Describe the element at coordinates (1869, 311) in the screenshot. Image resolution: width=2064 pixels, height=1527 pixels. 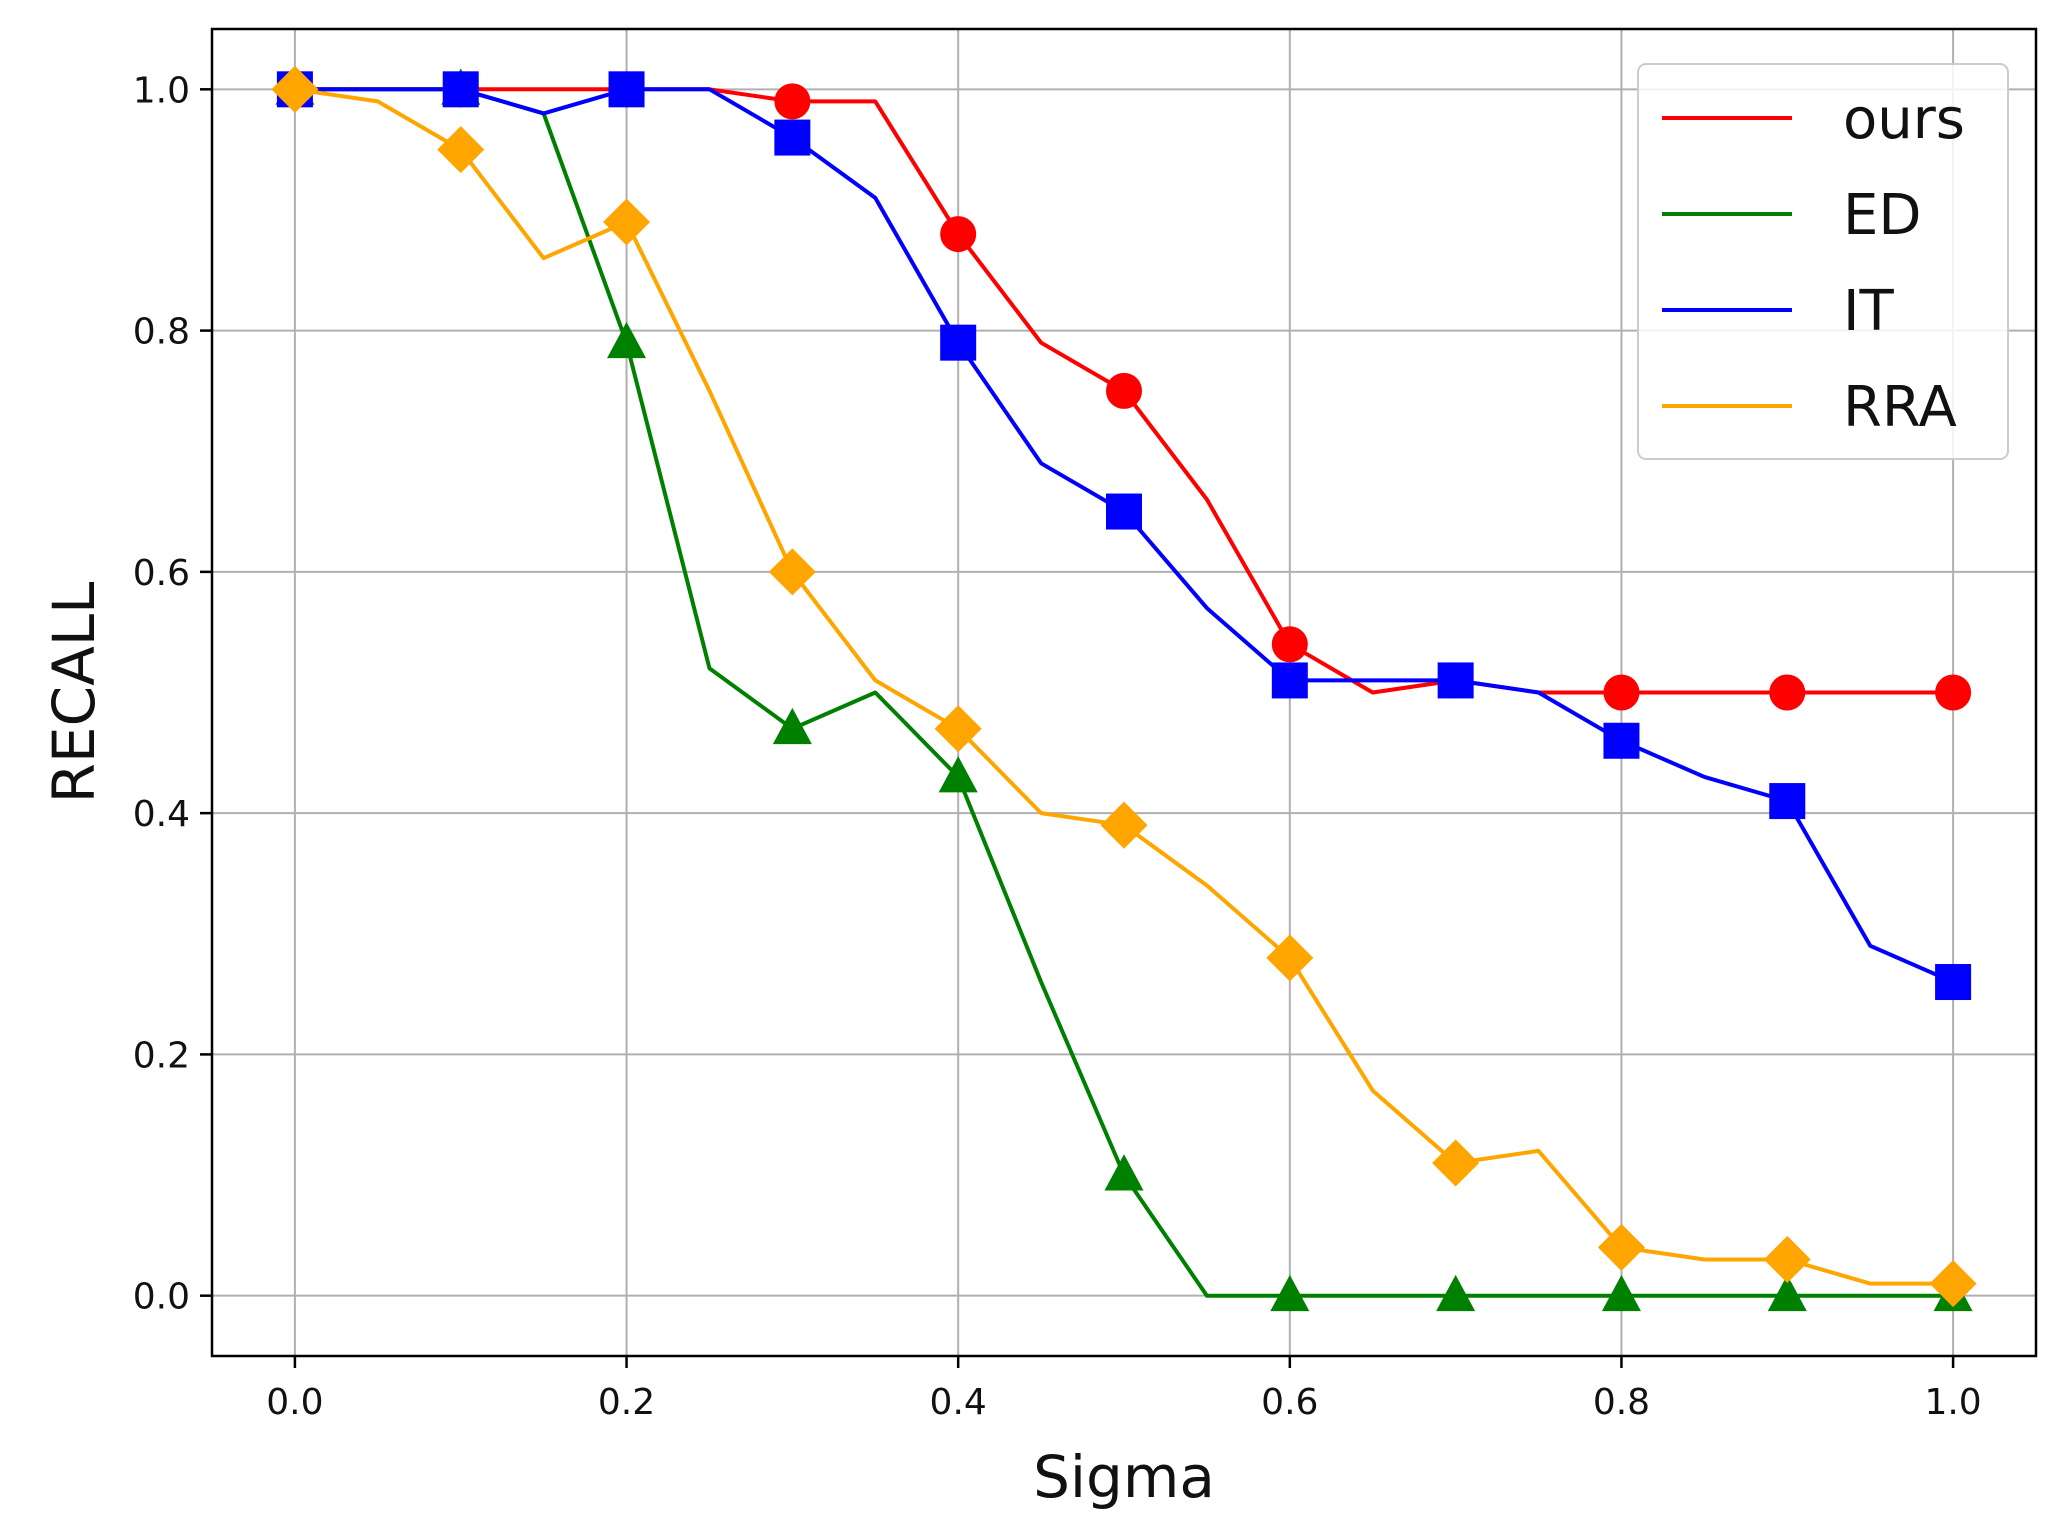
I see `legend-label-it: IT` at that location.